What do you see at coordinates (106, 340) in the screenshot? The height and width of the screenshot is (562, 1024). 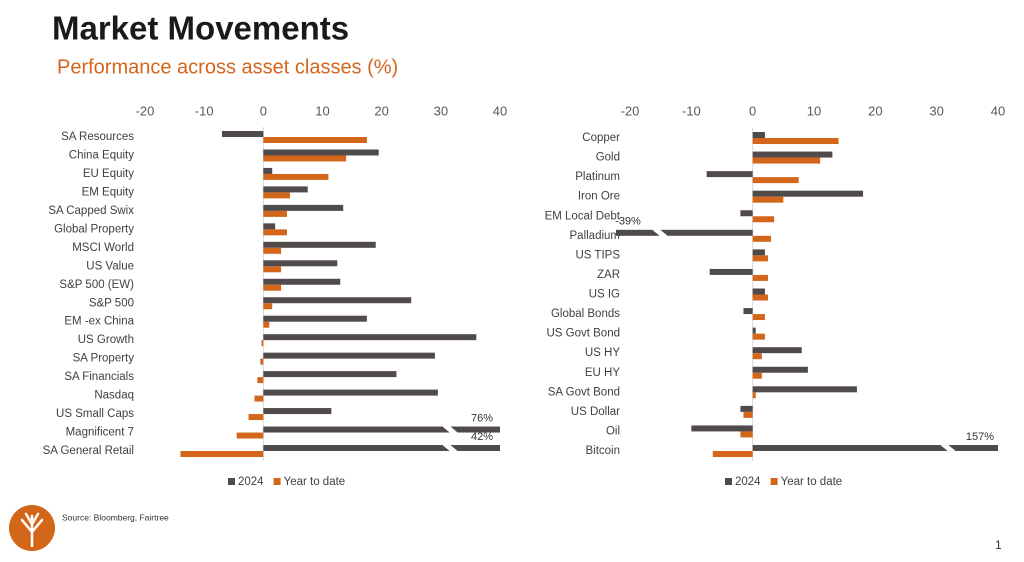 I see `category-label: US Growth` at bounding box center [106, 340].